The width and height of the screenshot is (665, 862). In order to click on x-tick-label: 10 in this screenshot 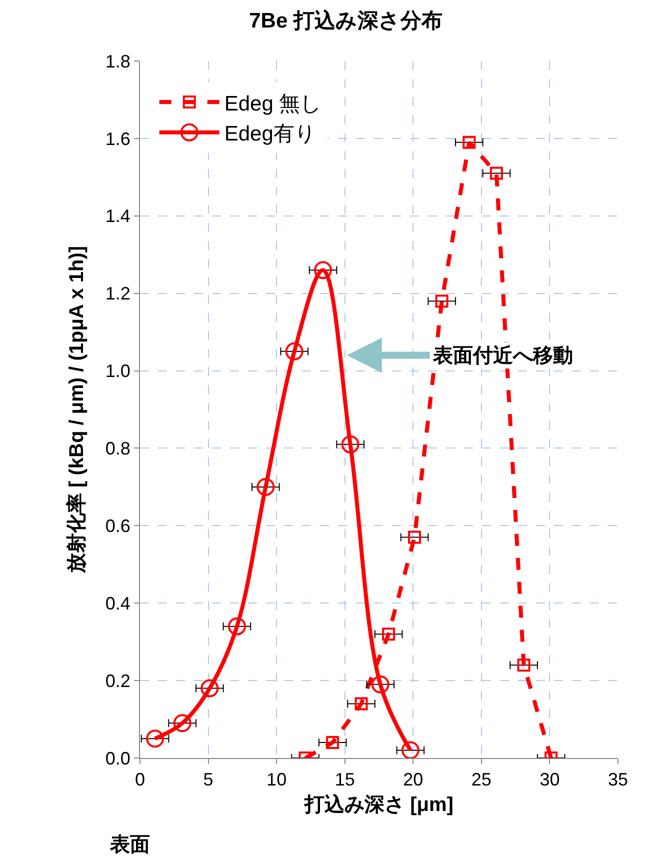, I will do `click(276, 780)`.